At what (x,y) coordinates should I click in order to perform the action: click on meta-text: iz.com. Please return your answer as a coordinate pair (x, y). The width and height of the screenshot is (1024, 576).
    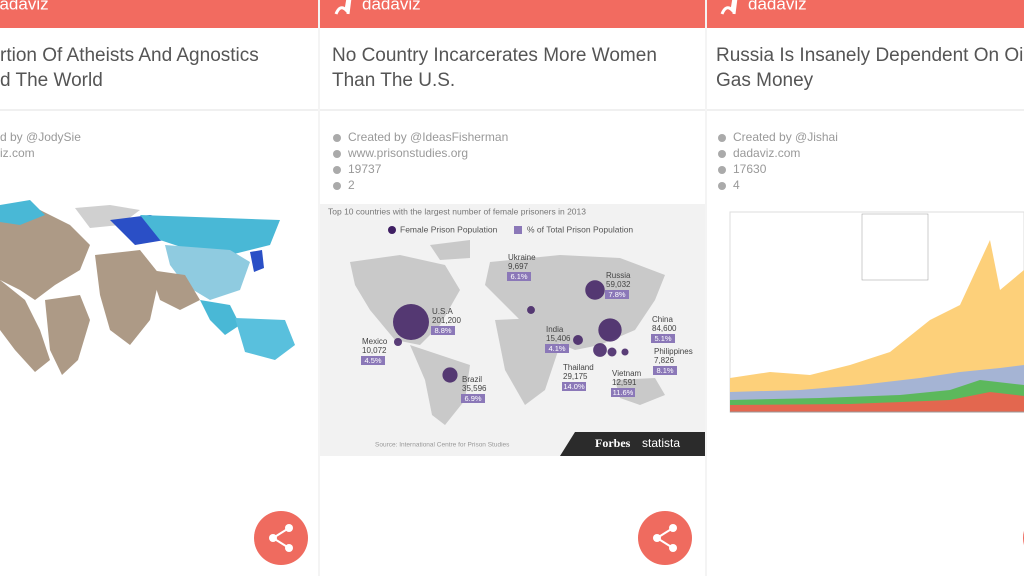
    Looking at the image, I should click on (17, 153).